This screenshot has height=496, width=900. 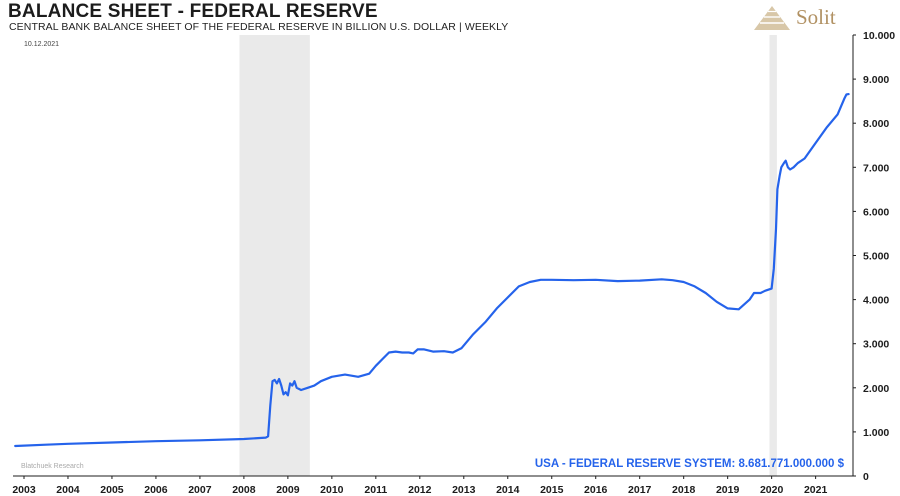 I want to click on y-tick-label: 3.000, so click(x=876, y=345).